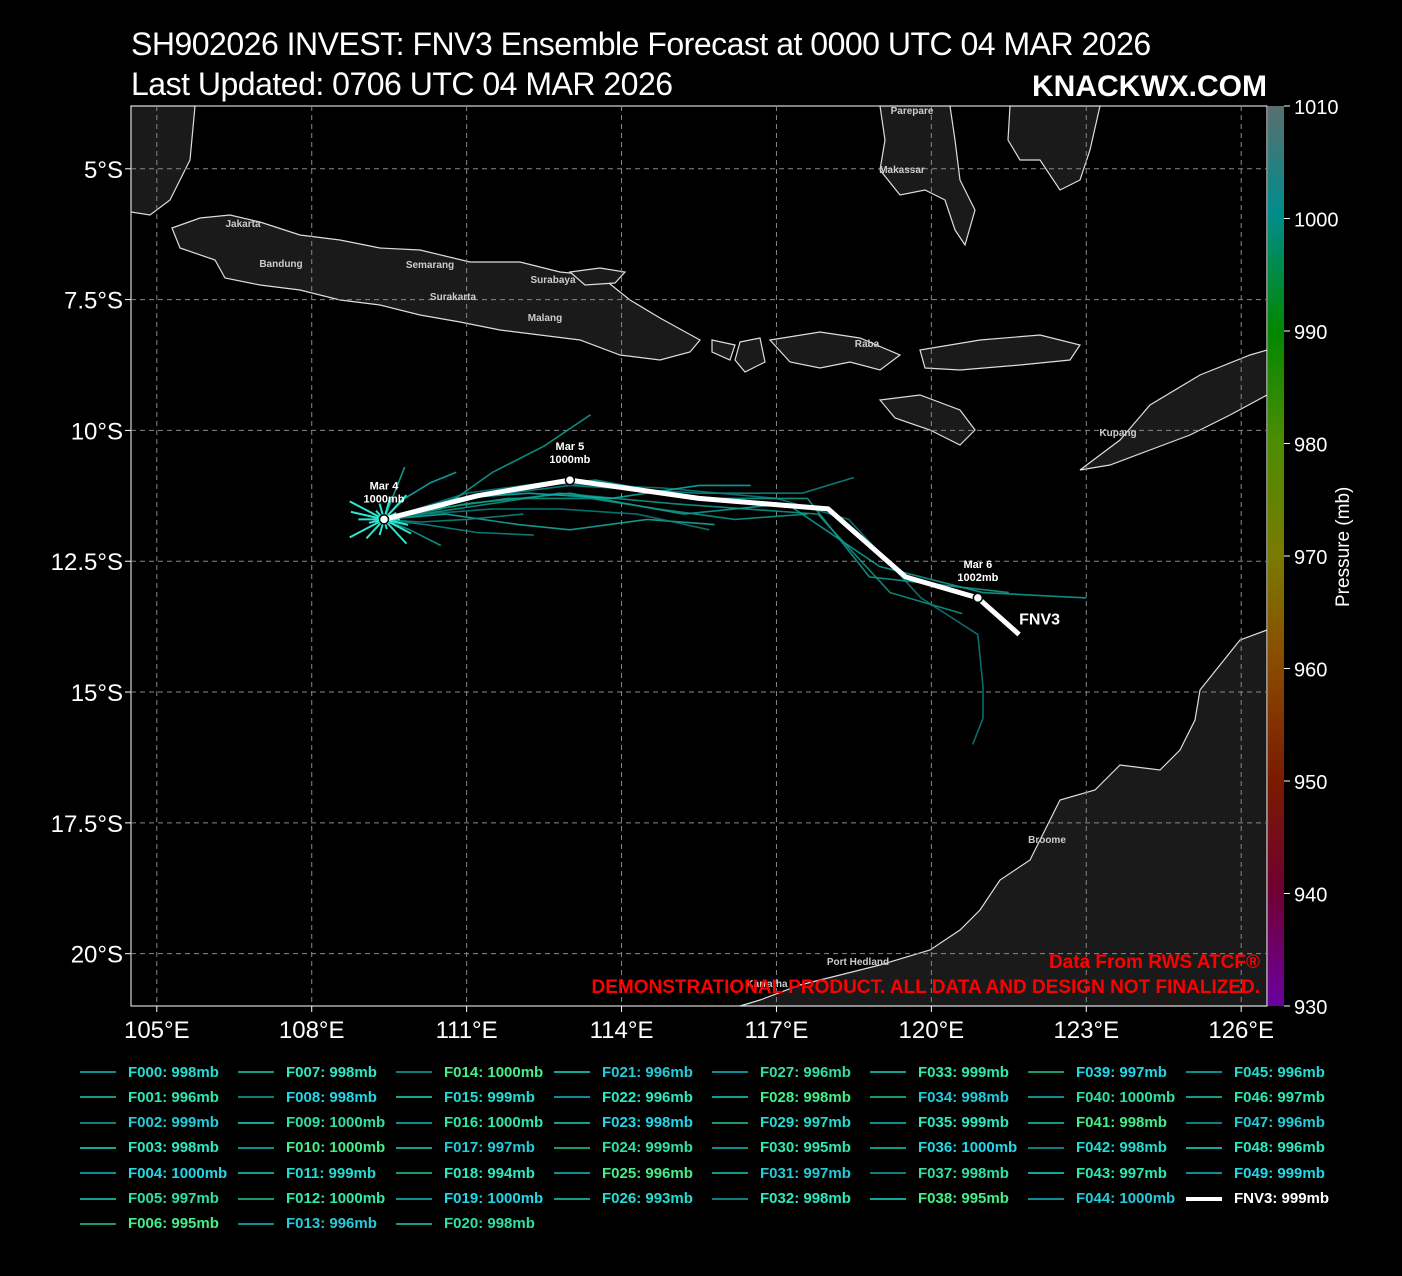  I want to click on legend-item: F005: 997mb, so click(149, 1199).